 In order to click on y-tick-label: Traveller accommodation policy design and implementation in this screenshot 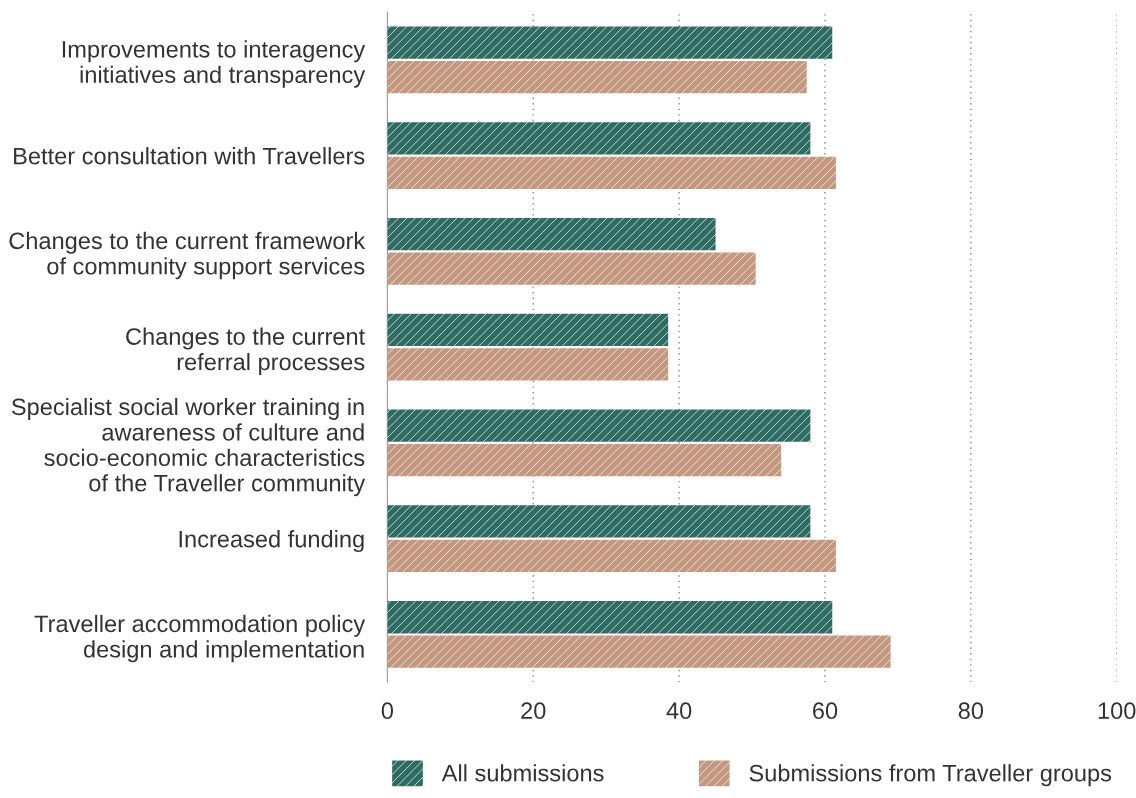, I will do `click(200, 638)`.